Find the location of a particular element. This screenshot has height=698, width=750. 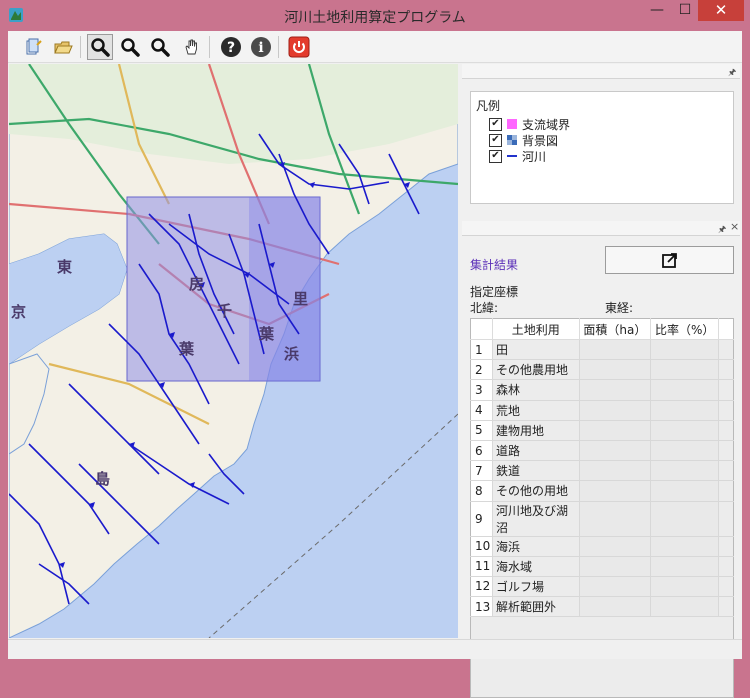

svg-text: i is located at coordinates (260, 48).